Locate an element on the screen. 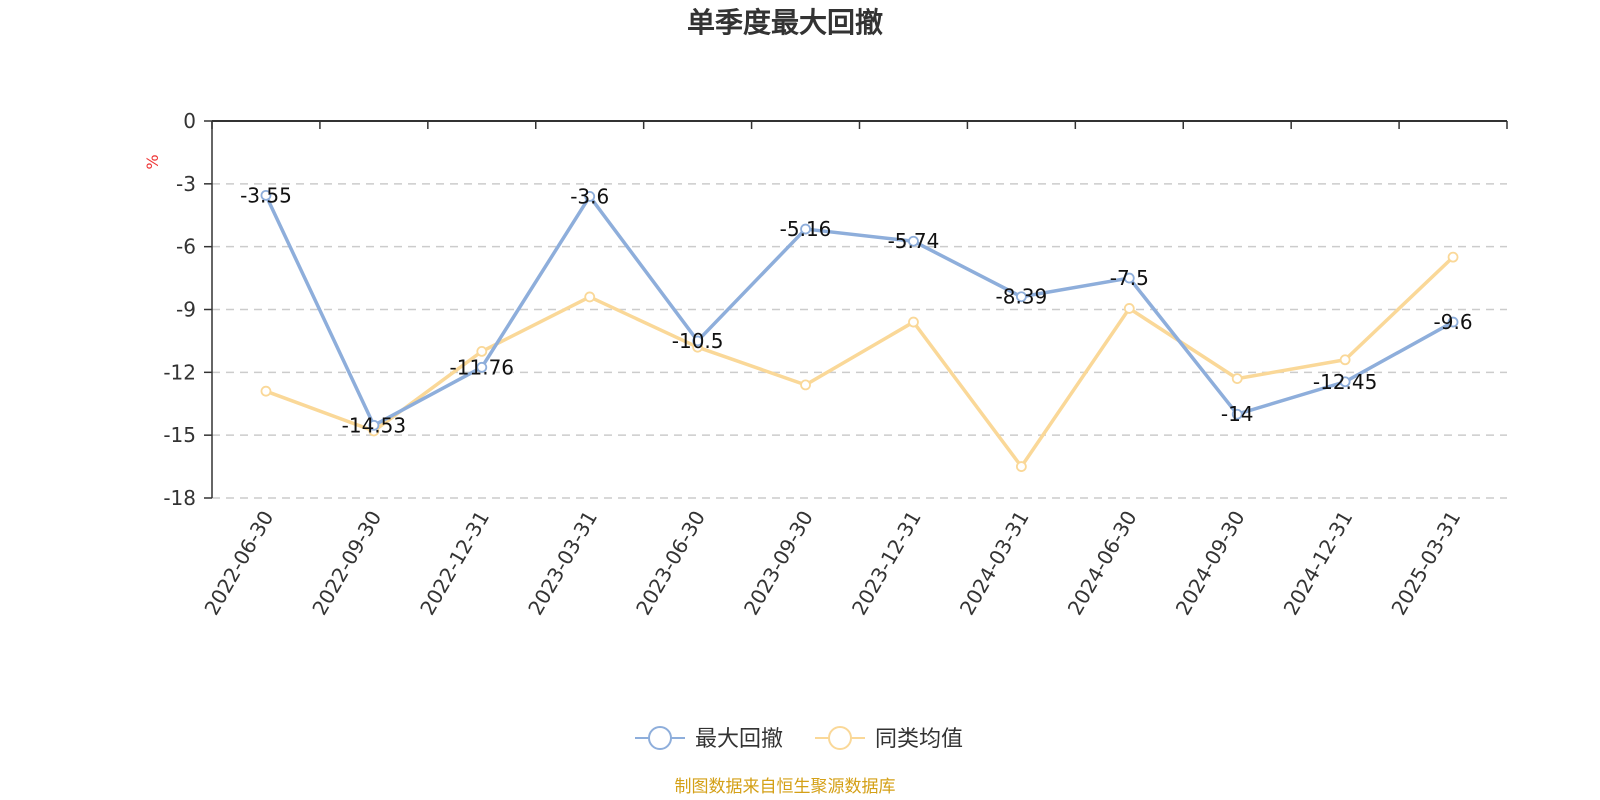 This screenshot has width=1600, height=800. data-label: -10.5 is located at coordinates (698, 341).